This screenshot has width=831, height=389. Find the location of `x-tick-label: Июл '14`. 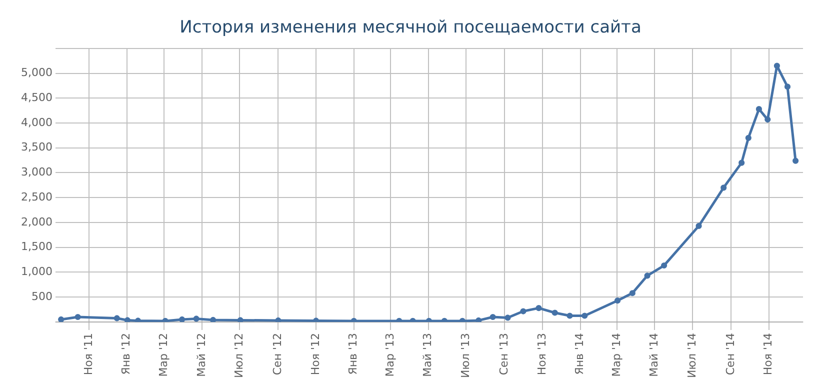

x-tick-label: Июл '14 is located at coordinates (691, 355).